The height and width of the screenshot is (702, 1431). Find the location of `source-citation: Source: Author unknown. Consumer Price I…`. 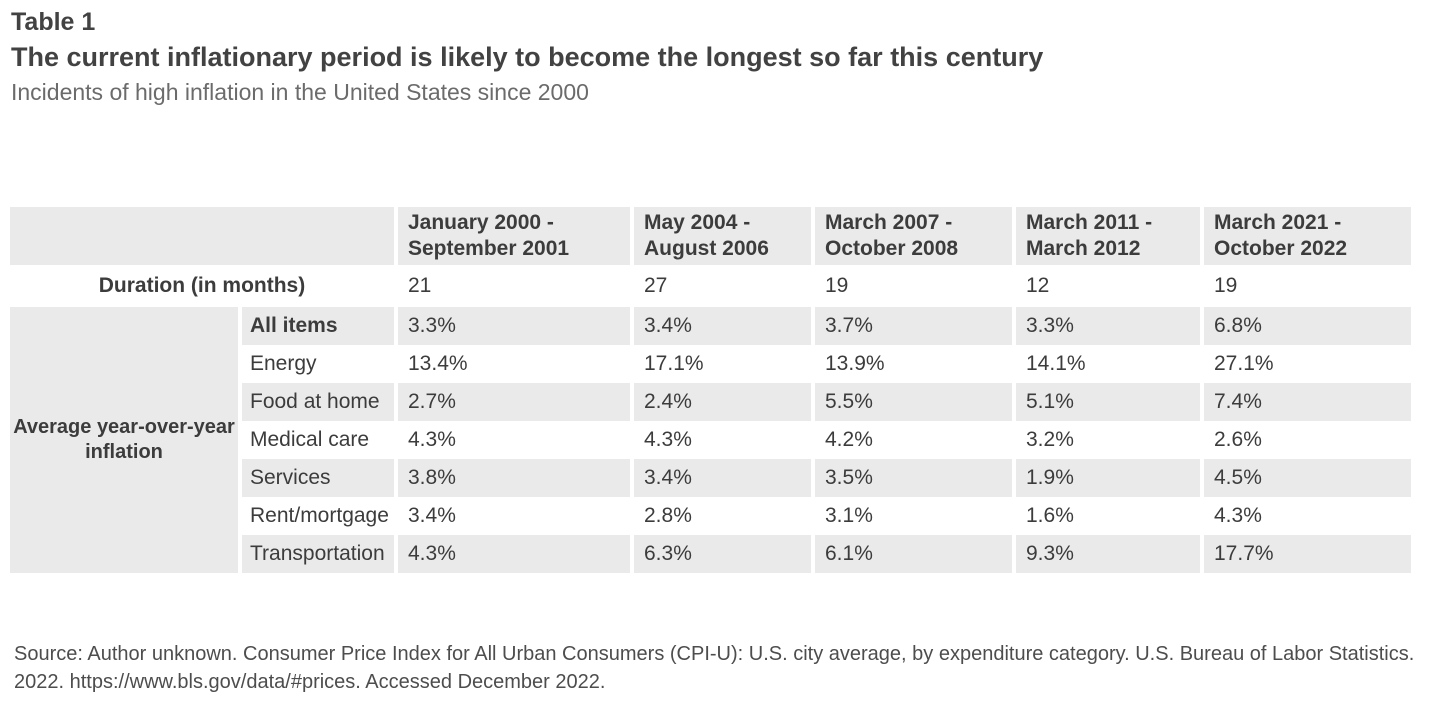

source-citation: Source: Author unknown. Consumer Price I… is located at coordinates (714, 668).